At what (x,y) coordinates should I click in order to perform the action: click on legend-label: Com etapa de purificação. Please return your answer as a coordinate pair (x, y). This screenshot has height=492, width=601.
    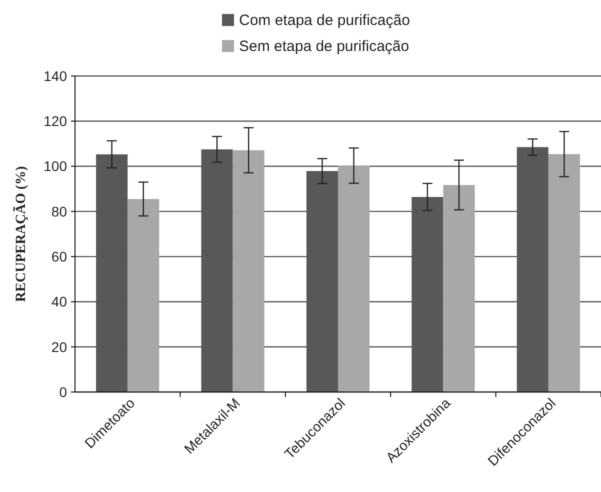
    Looking at the image, I should click on (324, 20).